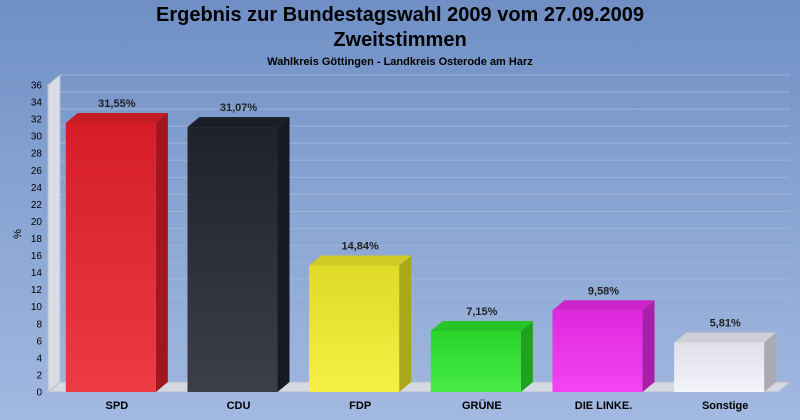 This screenshot has width=800, height=420. I want to click on x-tick-label: Sonstige, so click(725, 406).